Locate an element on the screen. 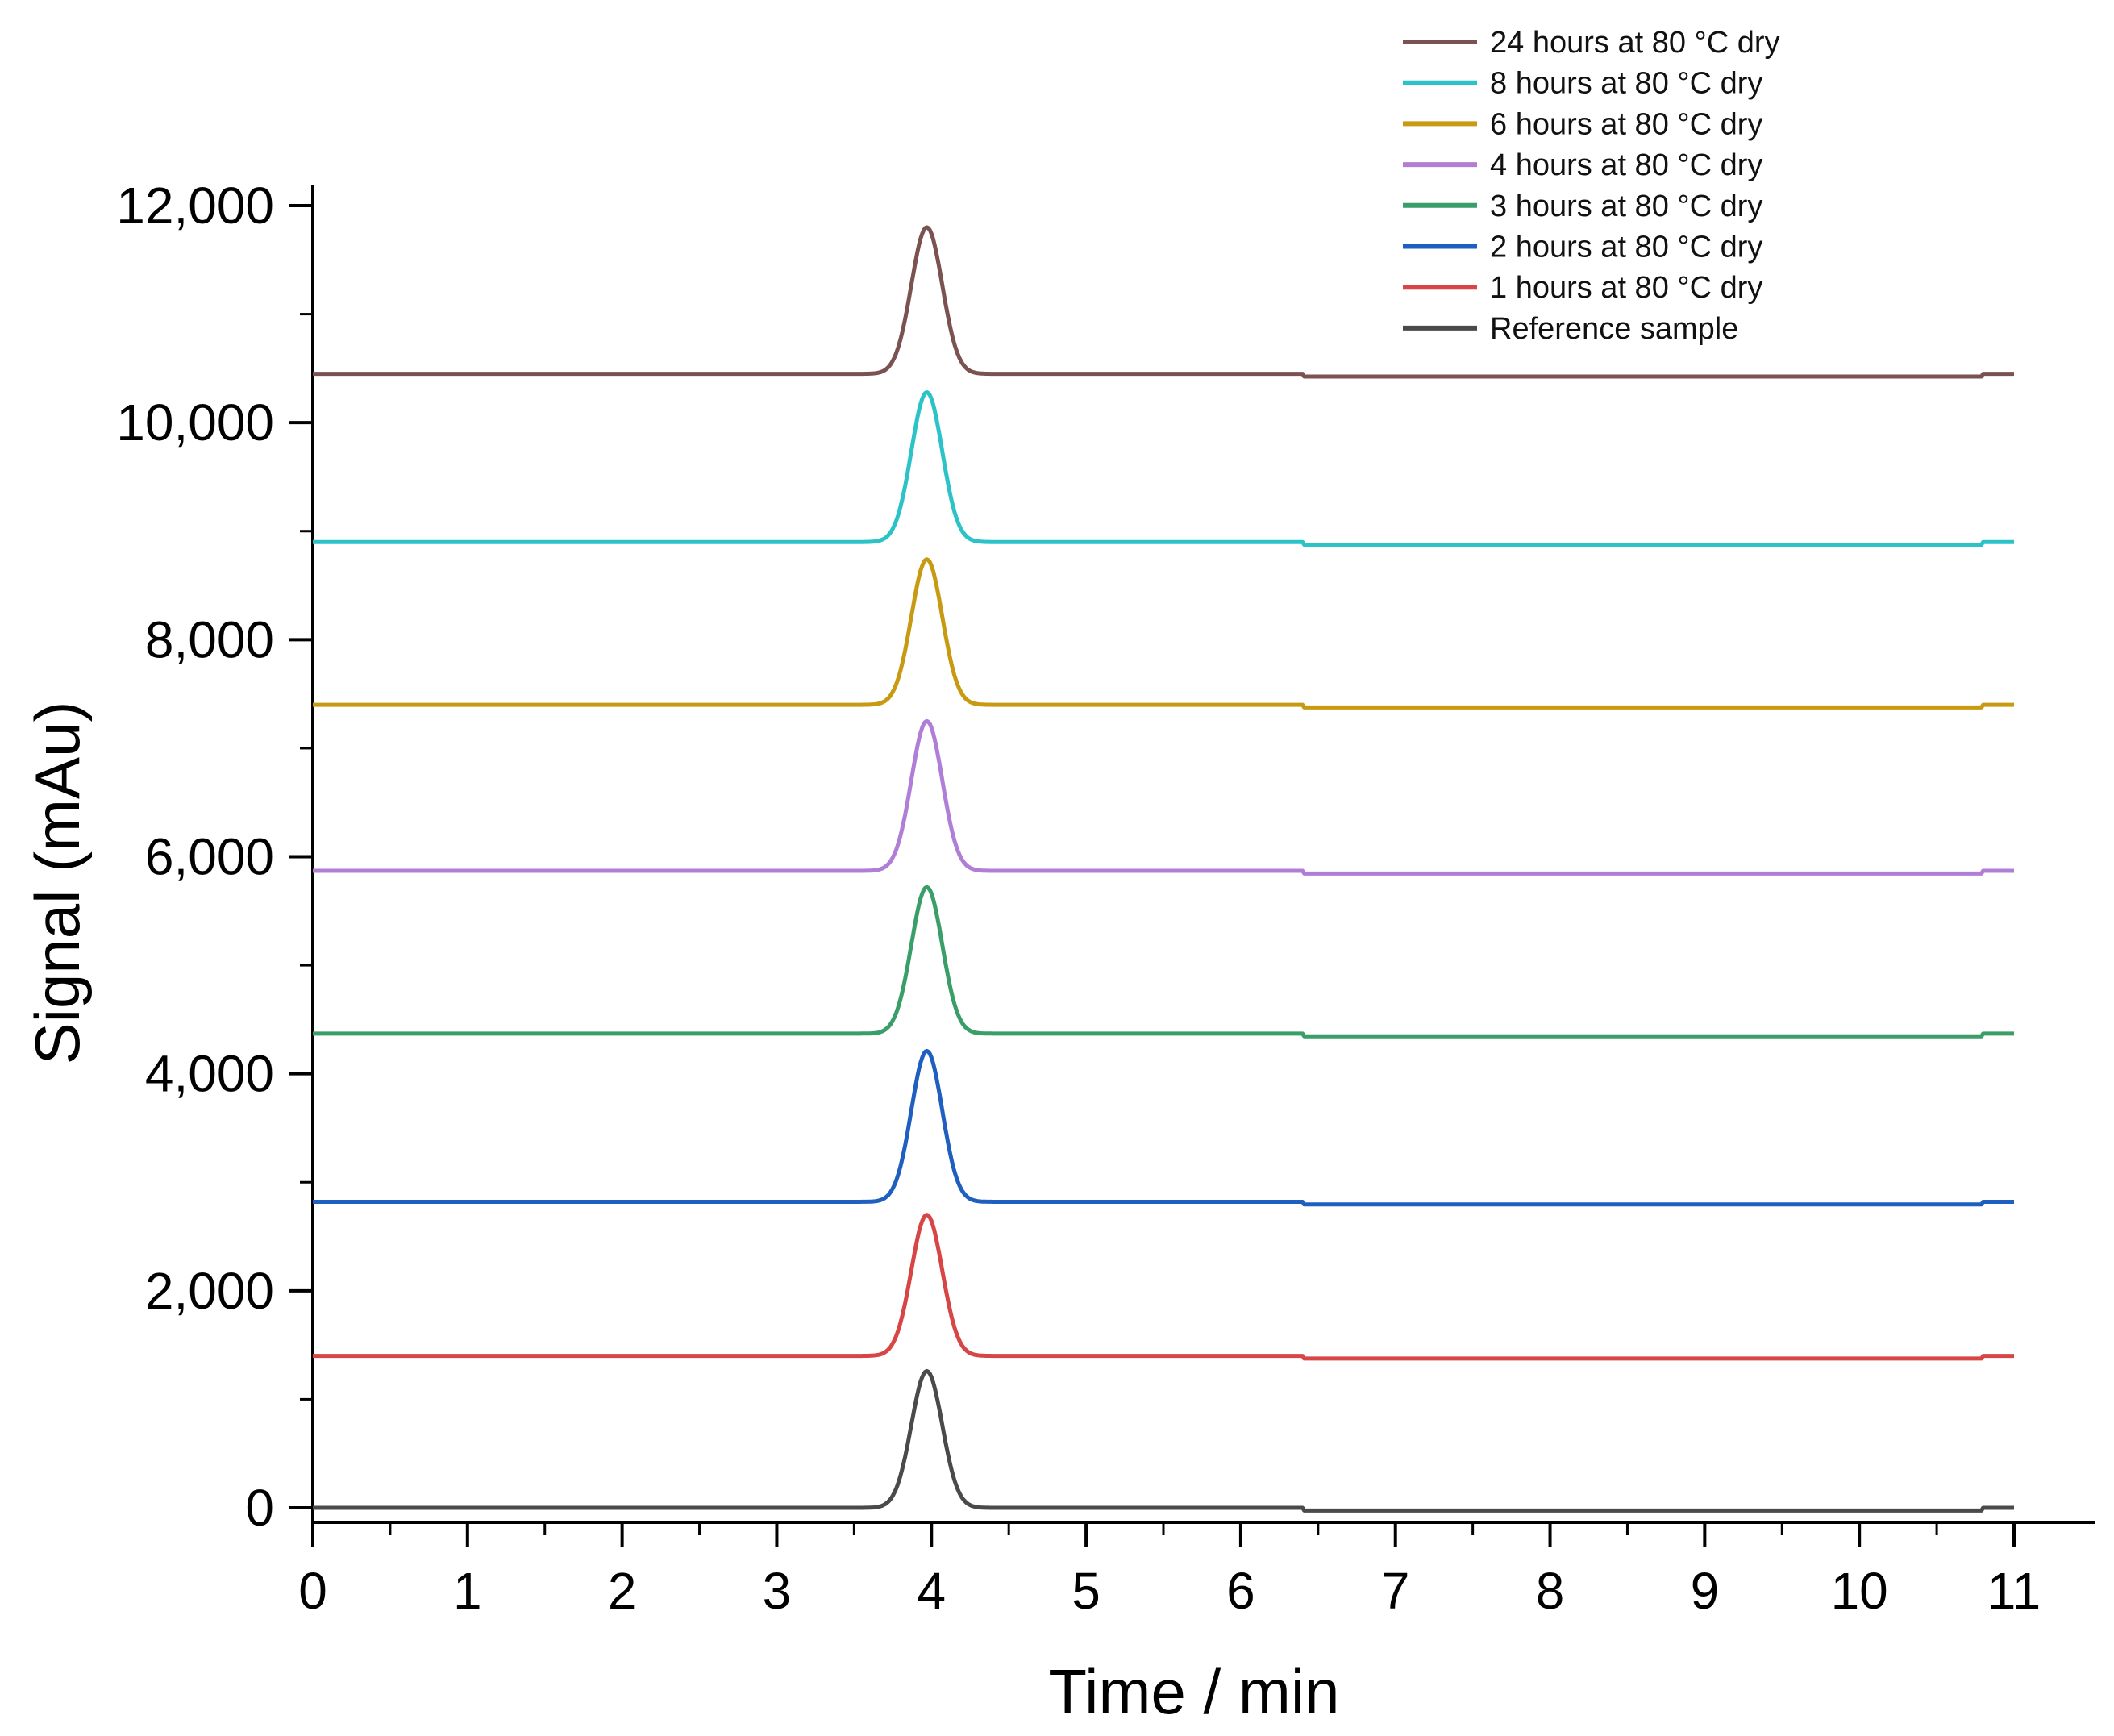 This screenshot has width=2114, height=1736. y-tick-label: 8,000 is located at coordinates (209, 639).